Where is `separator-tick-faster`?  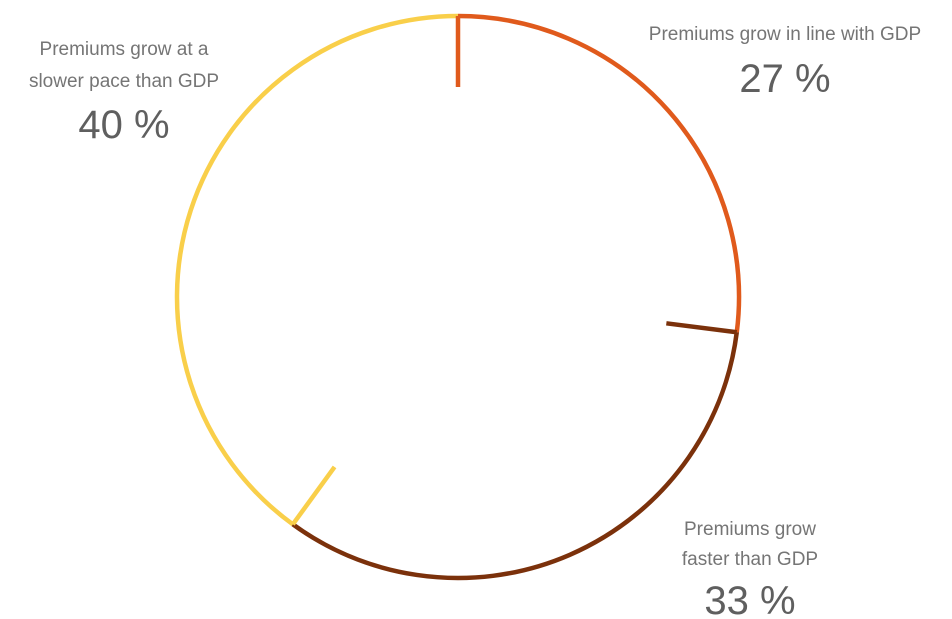 separator-tick-faster is located at coordinates (702, 328).